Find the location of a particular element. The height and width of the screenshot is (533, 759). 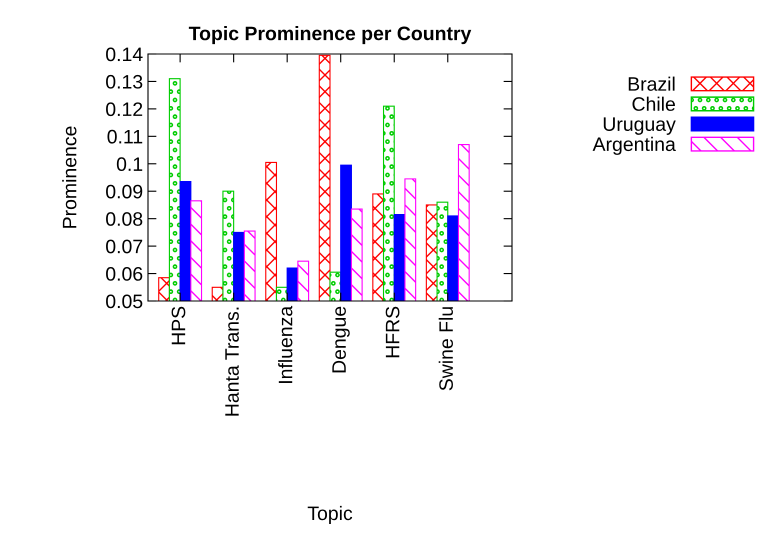

legend-label: Brazil is located at coordinates (651, 83).